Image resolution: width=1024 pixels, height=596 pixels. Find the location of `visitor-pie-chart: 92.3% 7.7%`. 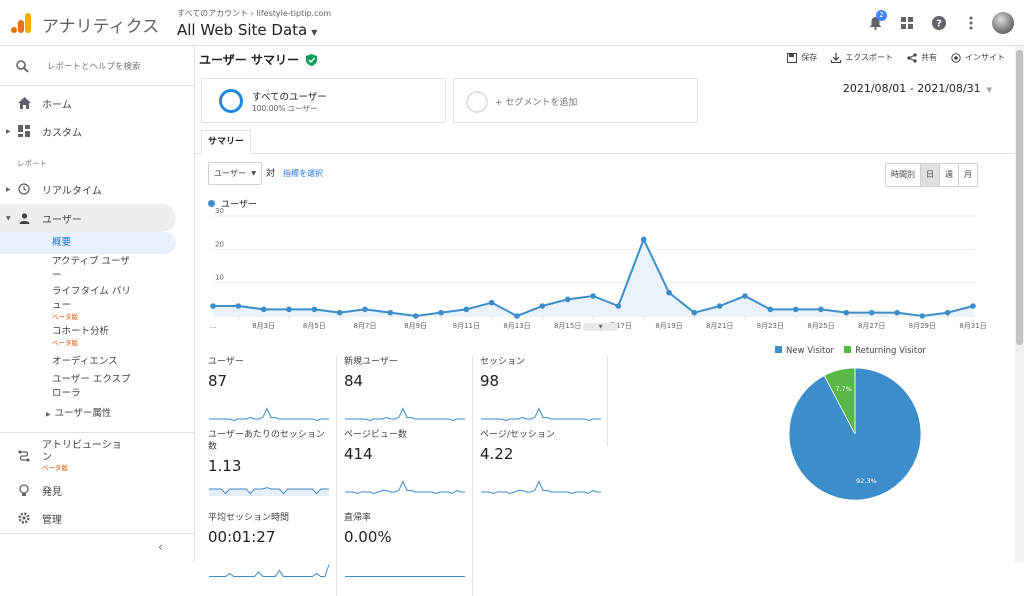

visitor-pie-chart: 92.3% 7.7% is located at coordinates (855, 434).